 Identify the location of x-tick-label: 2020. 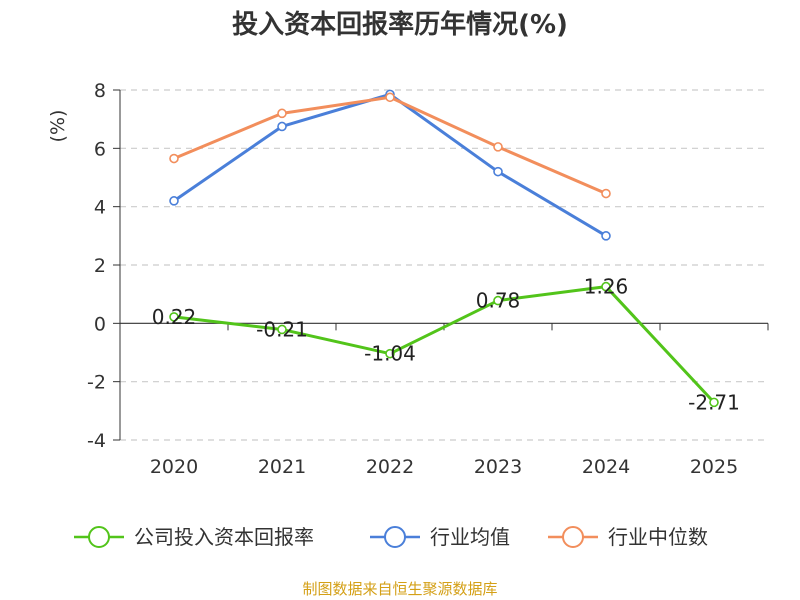
(174, 467).